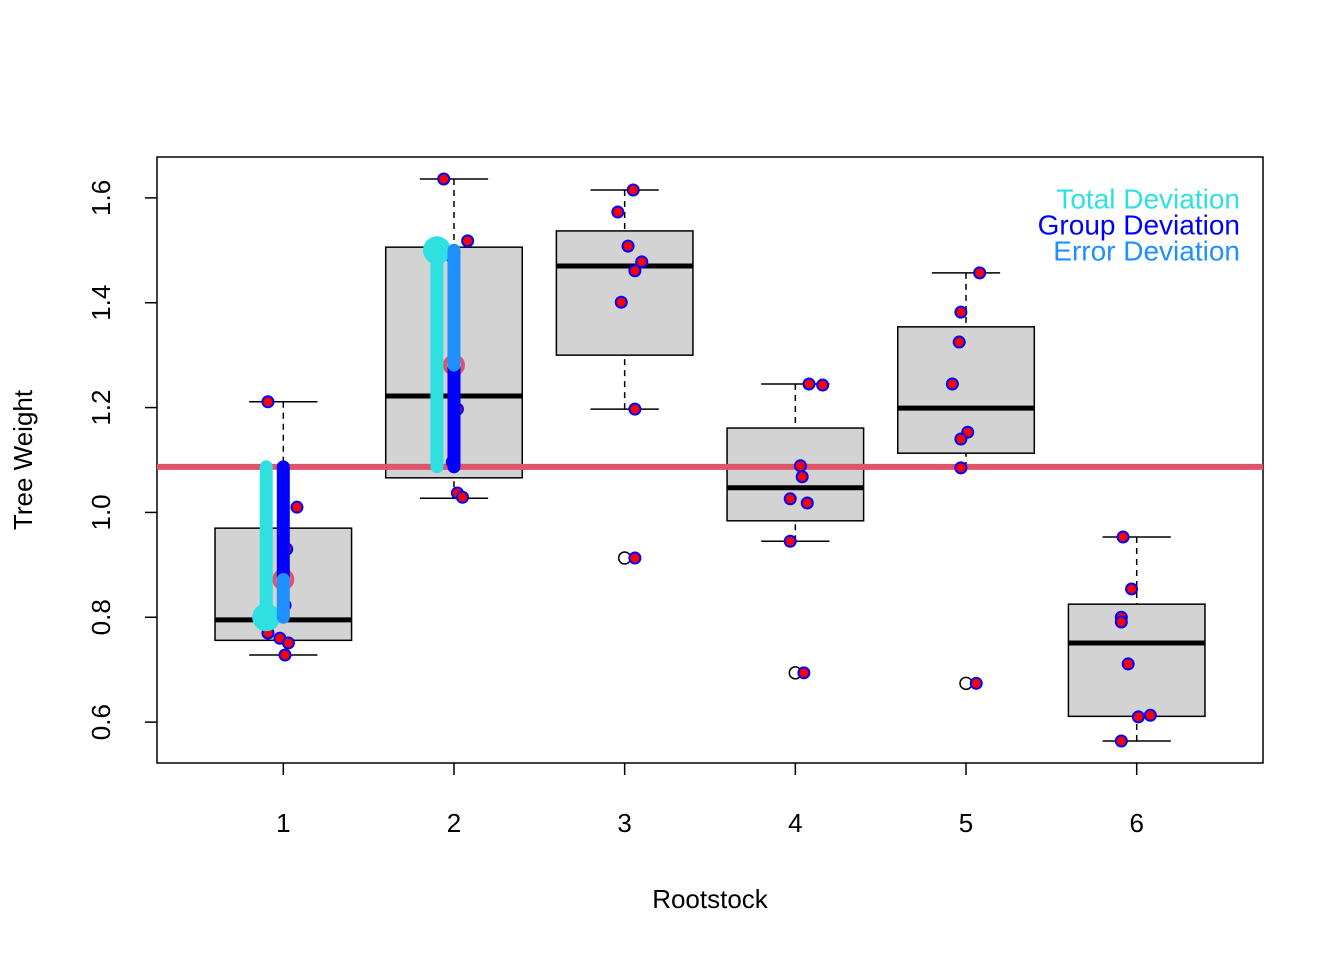  What do you see at coordinates (1148, 198) in the screenshot?
I see `legend-entry: Total Deviation` at bounding box center [1148, 198].